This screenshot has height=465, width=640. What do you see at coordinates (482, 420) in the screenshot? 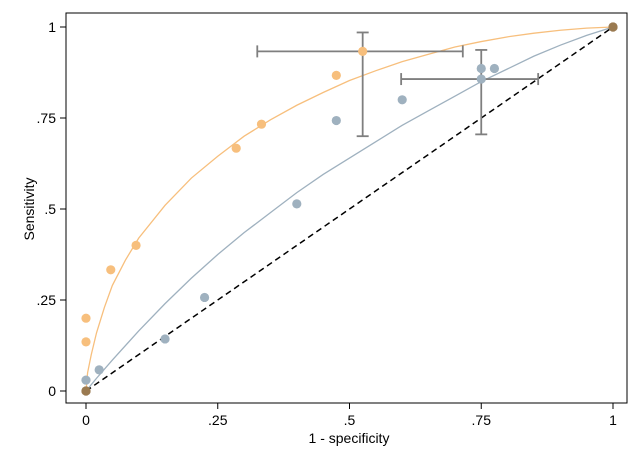
I see `x-tick-label-4: .75` at bounding box center [482, 420].